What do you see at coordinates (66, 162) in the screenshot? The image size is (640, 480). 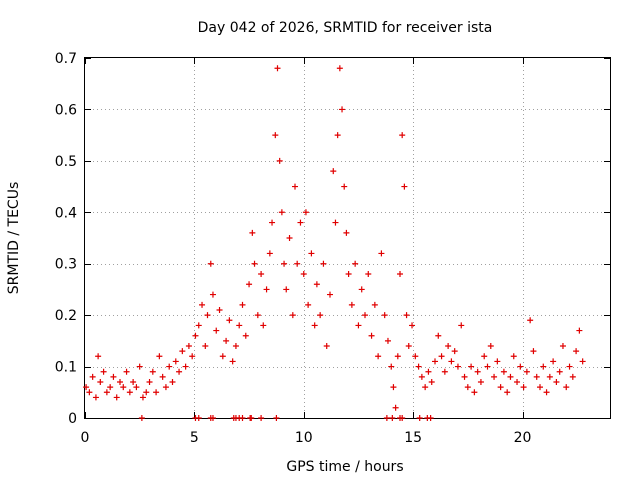 I see `y-tick-label: 0.5` at bounding box center [66, 162].